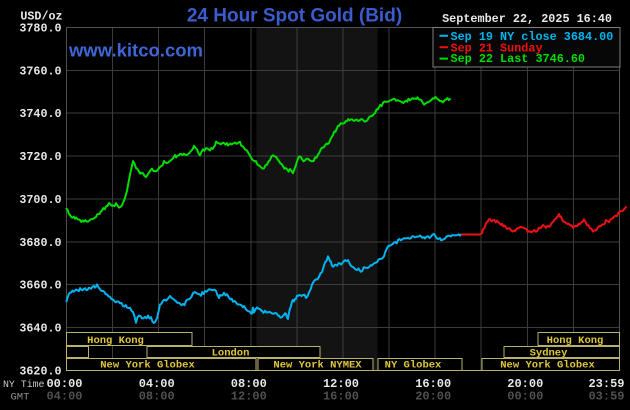 Image resolution: width=630 pixels, height=410 pixels. I want to click on svg-text: 03:59, so click(606, 397).